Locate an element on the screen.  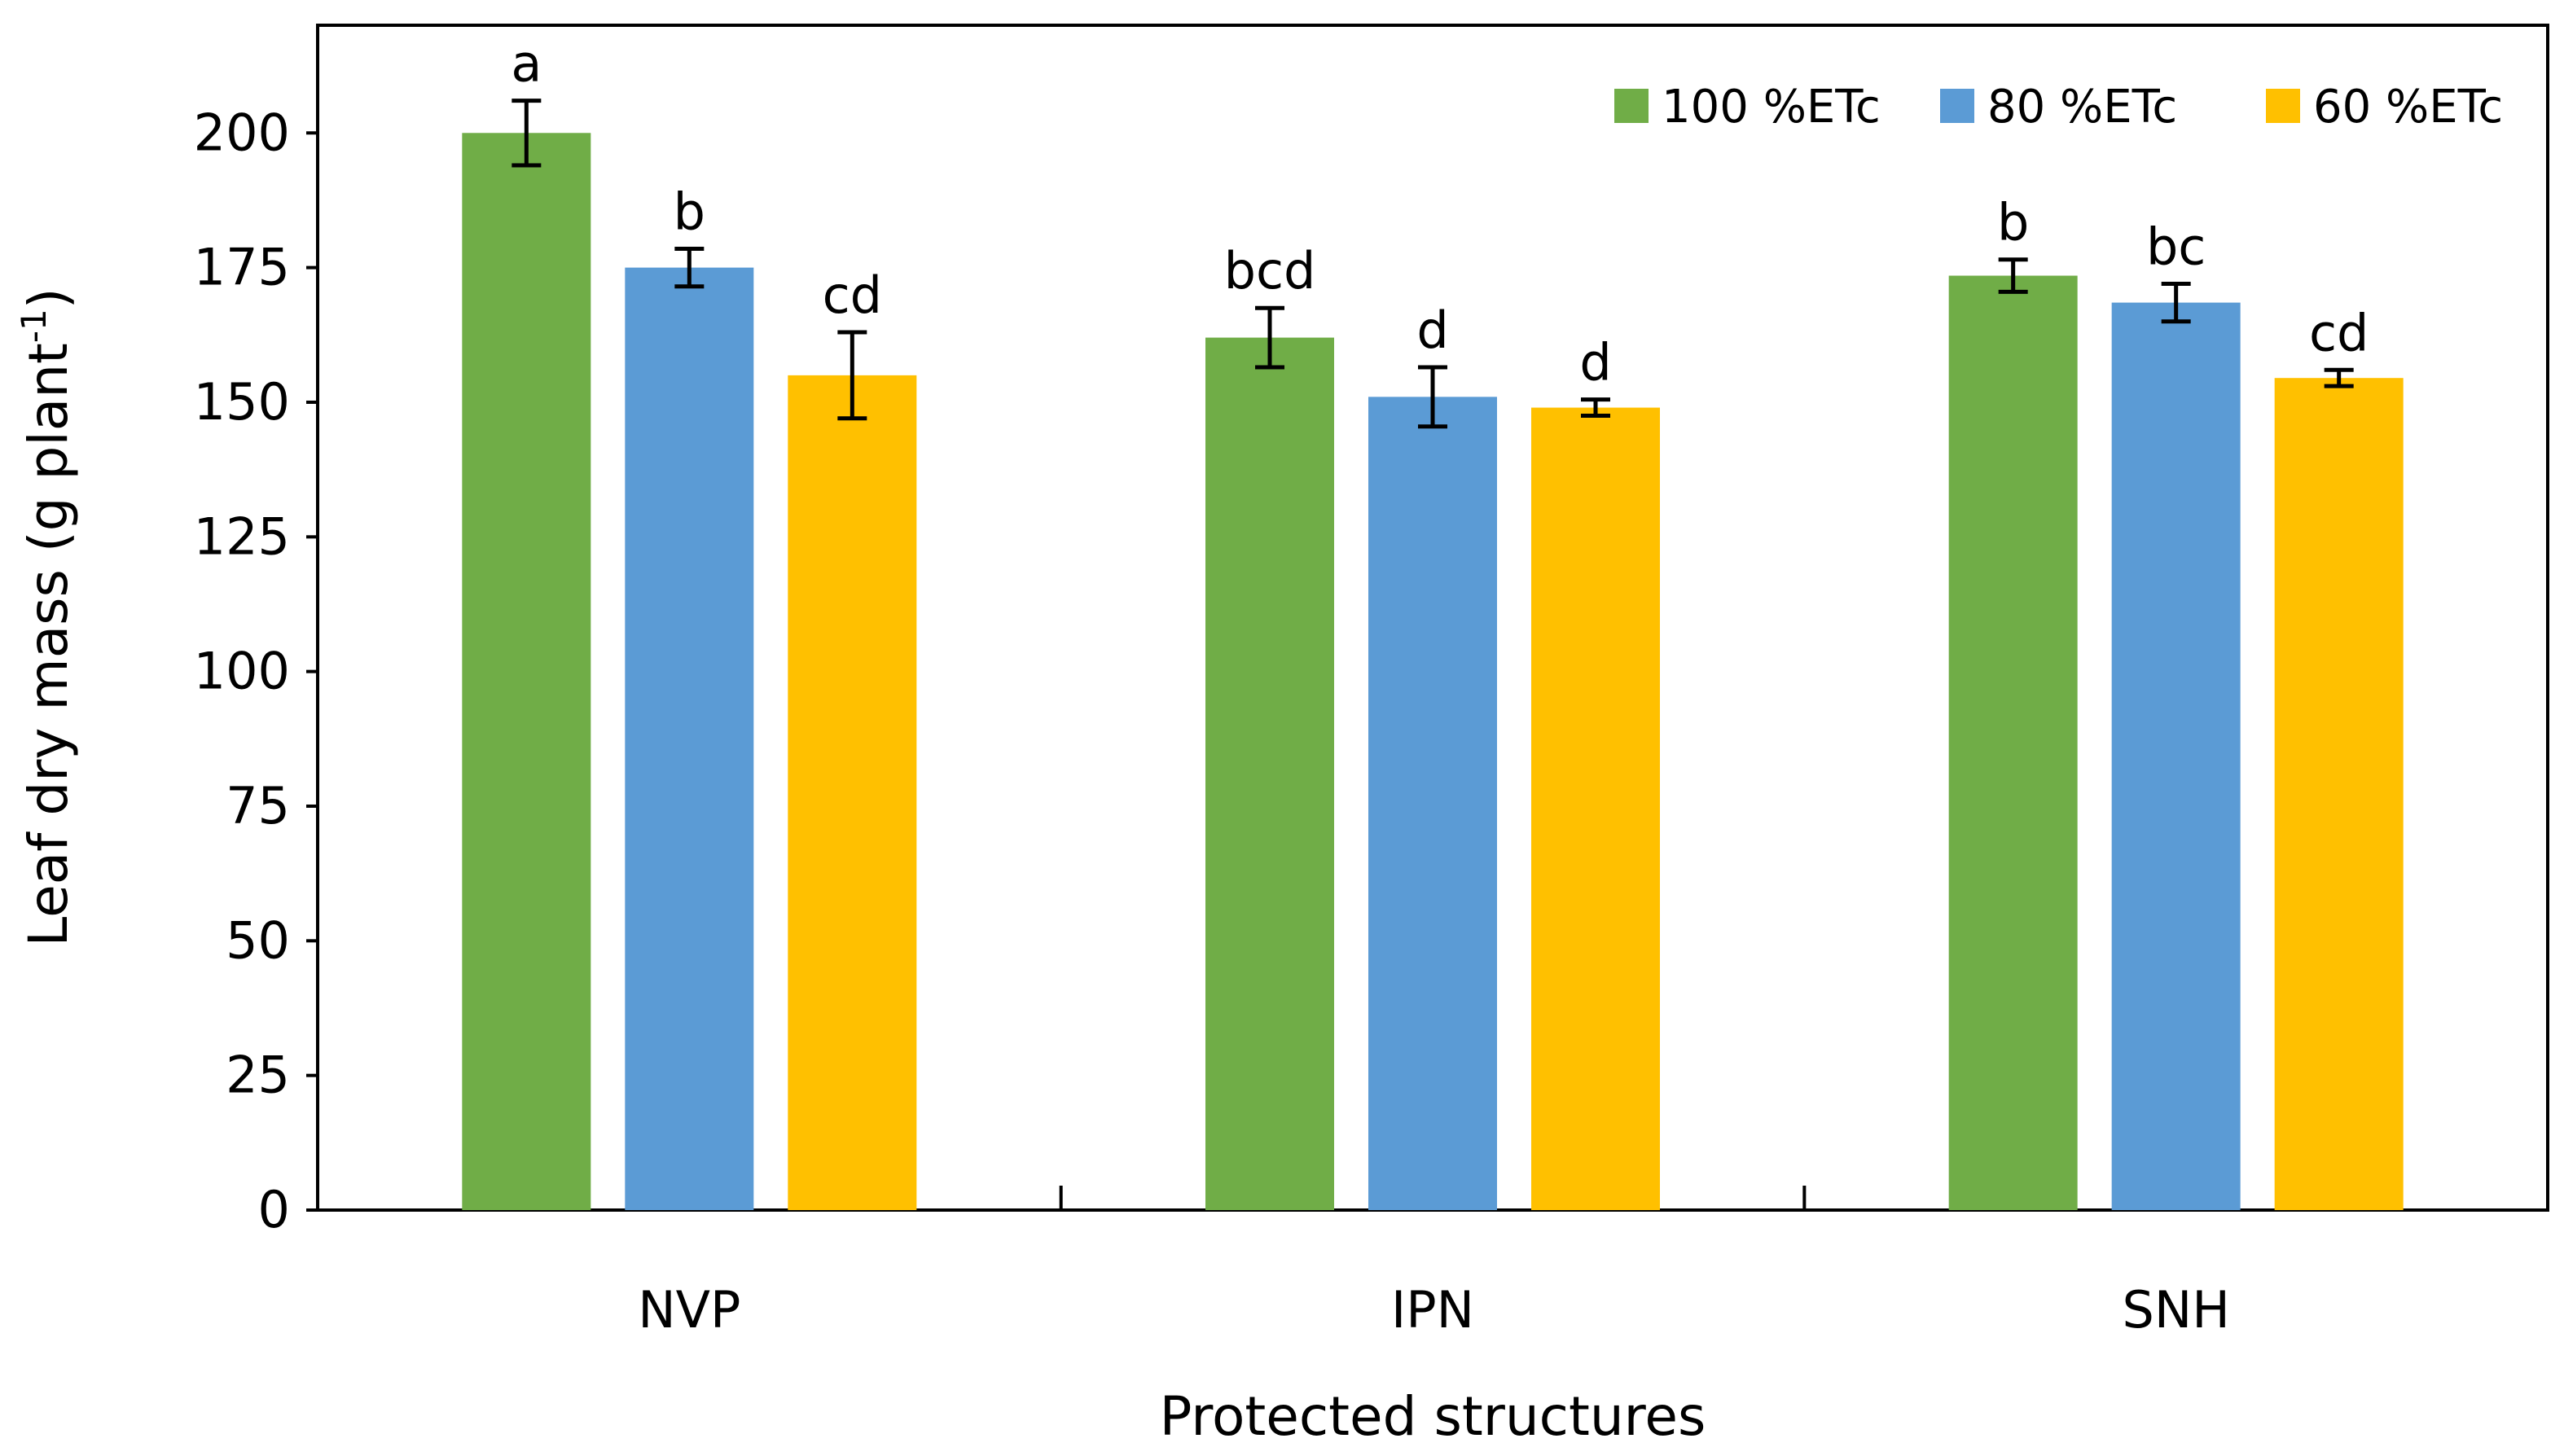
y-tick-label: 75 is located at coordinates (258, 806).